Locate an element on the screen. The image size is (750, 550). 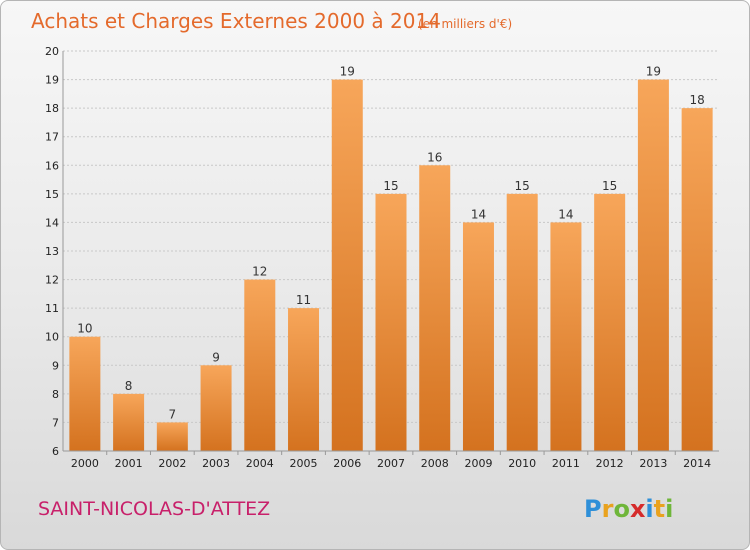
logo-letter: P is located at coordinates (593, 509).